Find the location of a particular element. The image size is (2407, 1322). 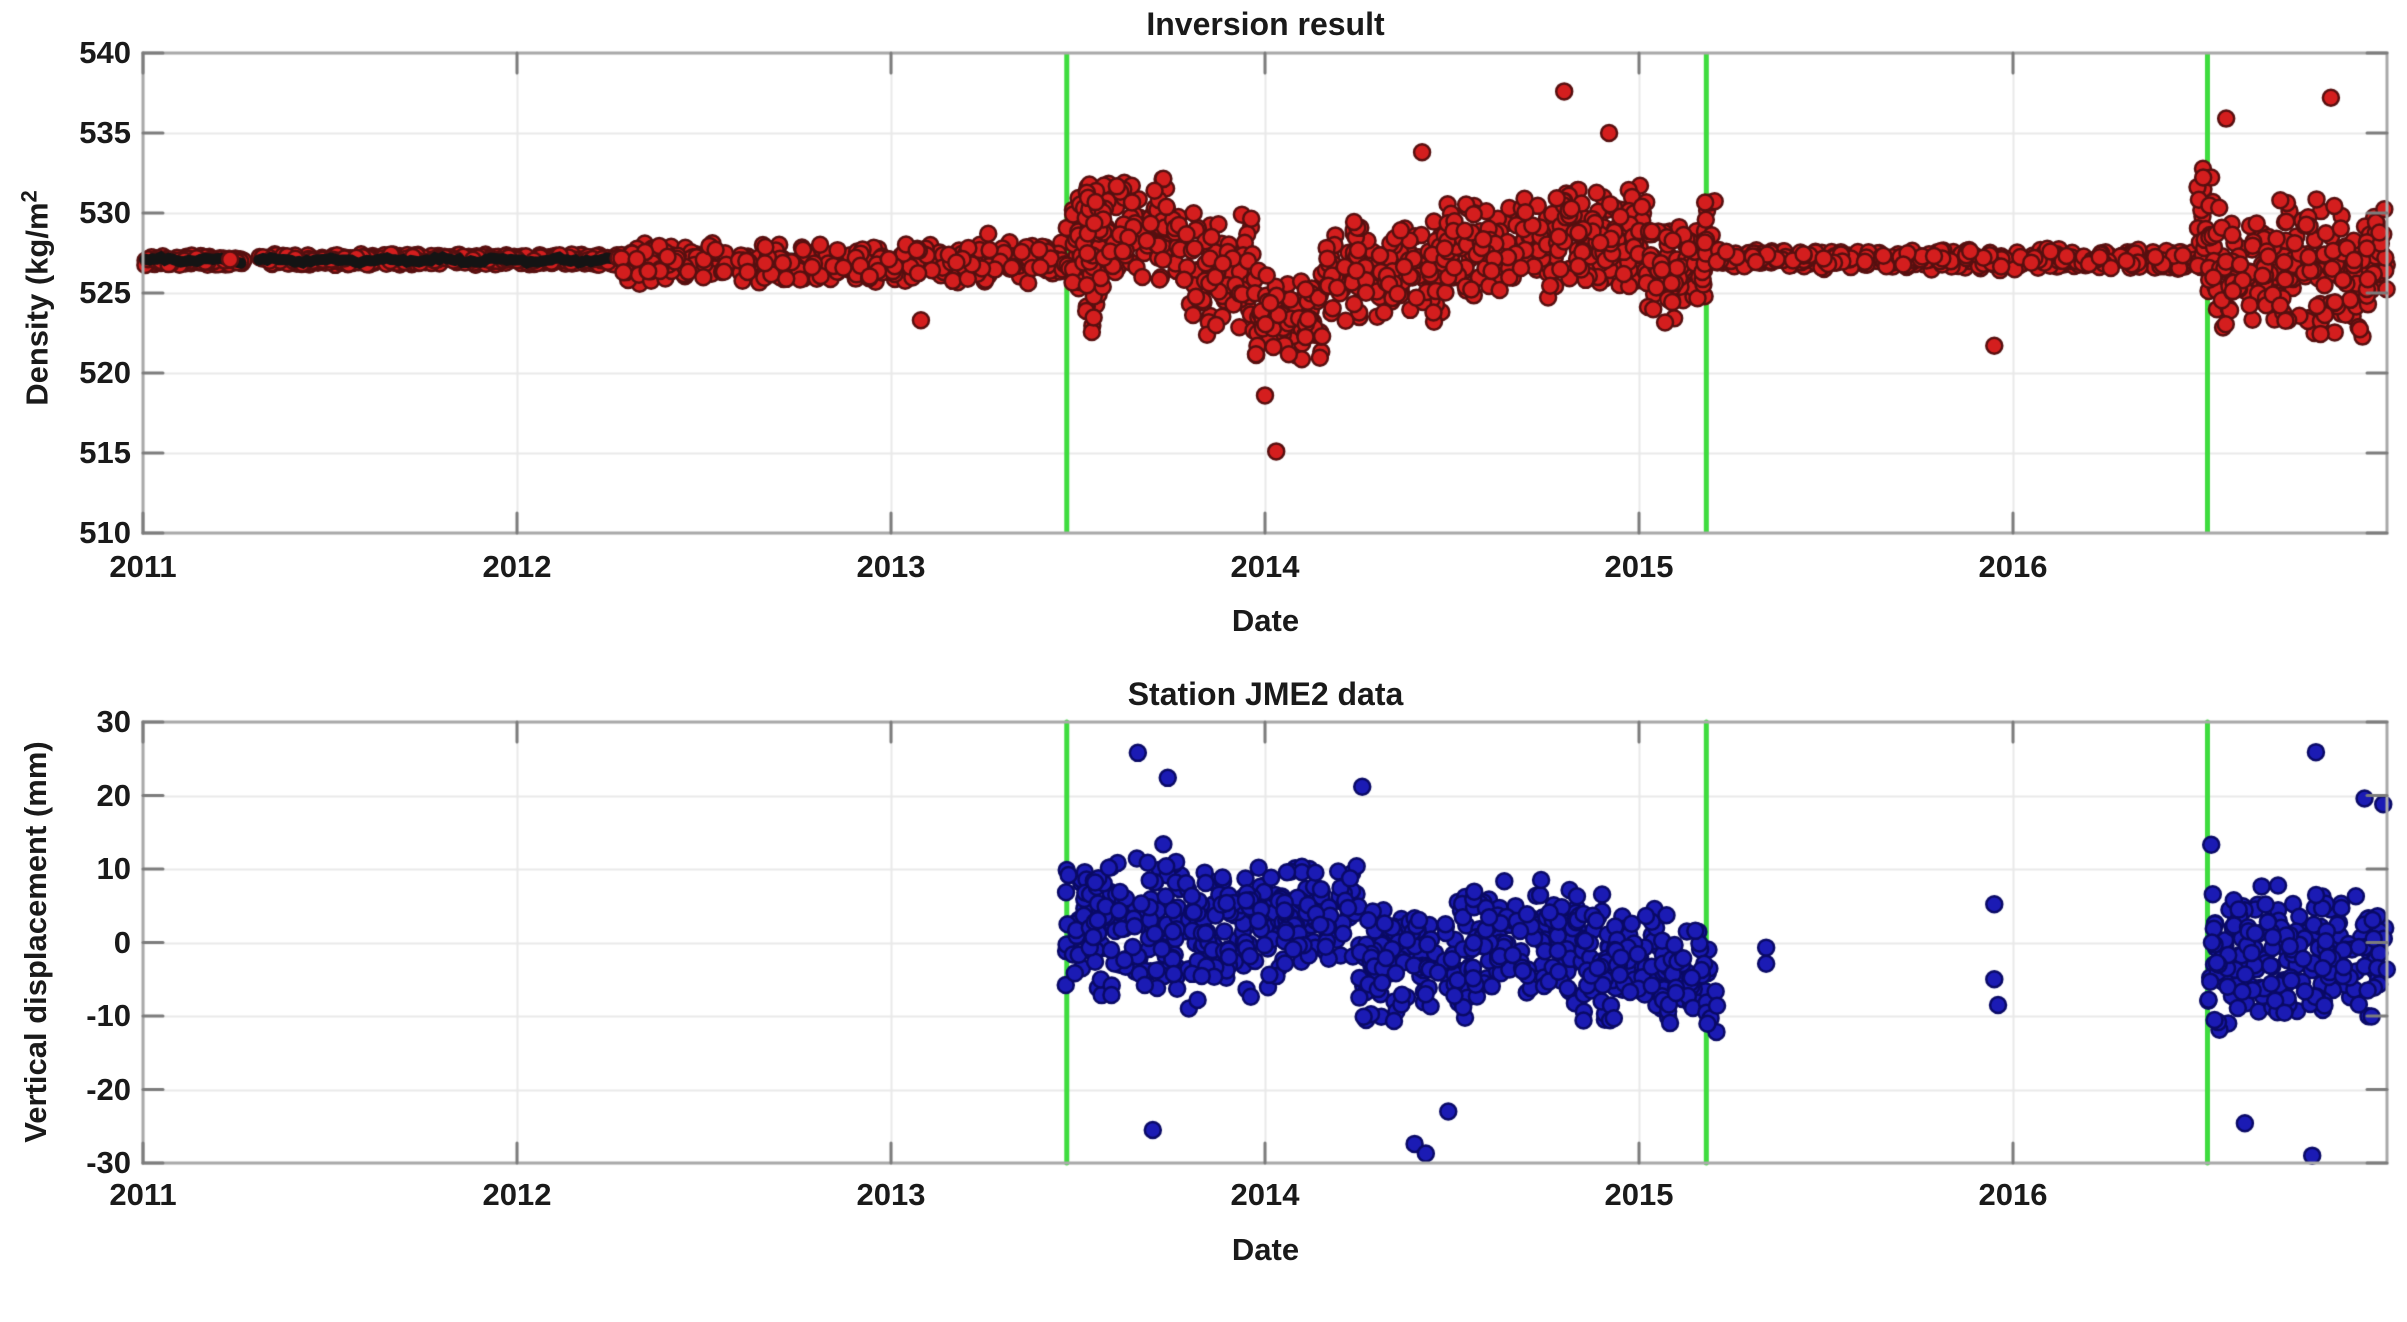

inversion-result-ytick-510: 510 is located at coordinates (105, 532).